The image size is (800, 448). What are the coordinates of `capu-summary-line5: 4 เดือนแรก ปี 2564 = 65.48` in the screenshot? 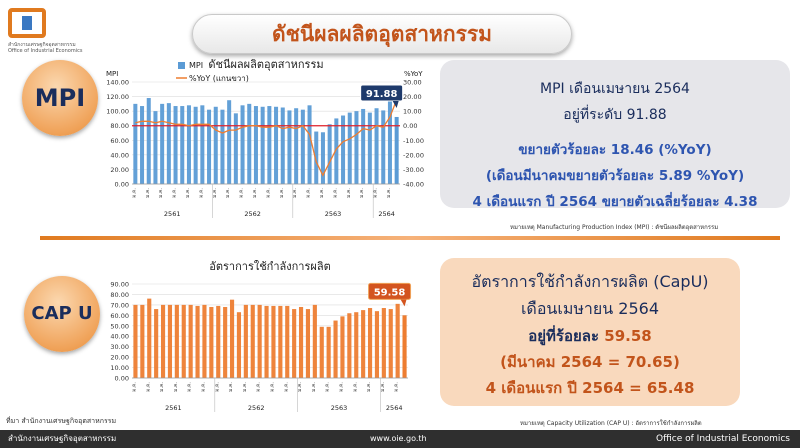 It's located at (590, 388).